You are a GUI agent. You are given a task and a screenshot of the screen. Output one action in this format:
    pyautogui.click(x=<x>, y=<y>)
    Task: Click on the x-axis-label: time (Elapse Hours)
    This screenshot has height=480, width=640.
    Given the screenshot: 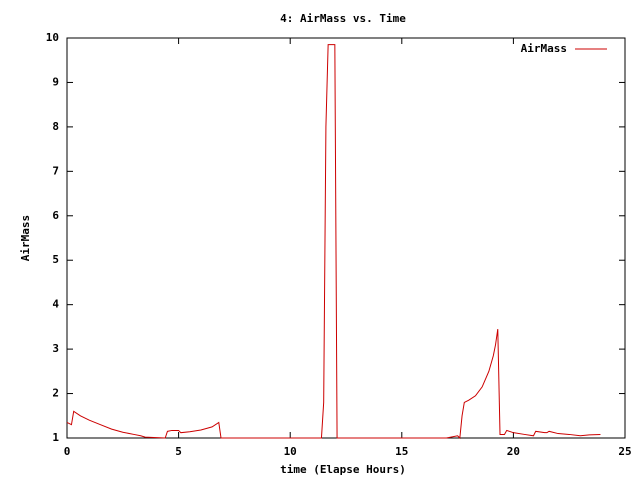 What is the action you would take?
    pyautogui.click(x=343, y=469)
    